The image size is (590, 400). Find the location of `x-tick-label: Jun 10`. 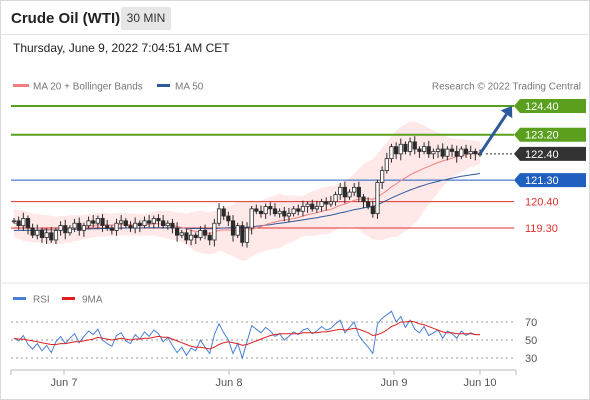

x-tick-label: Jun 10 is located at coordinates (479, 383).